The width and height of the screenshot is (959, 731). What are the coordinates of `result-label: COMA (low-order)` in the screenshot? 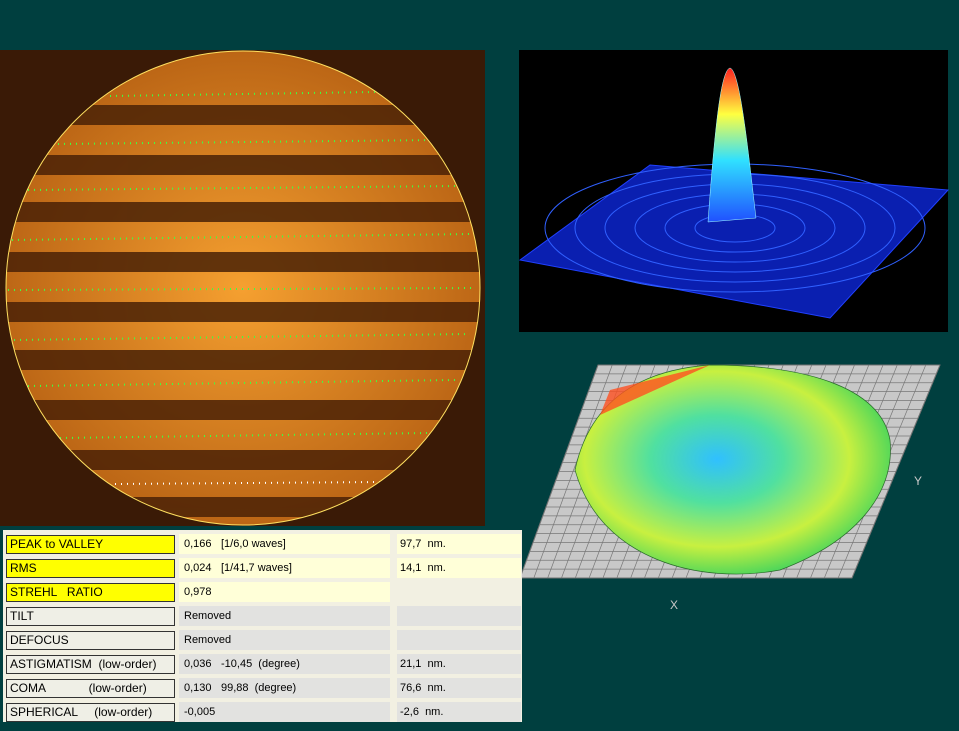 It's located at (90, 688).